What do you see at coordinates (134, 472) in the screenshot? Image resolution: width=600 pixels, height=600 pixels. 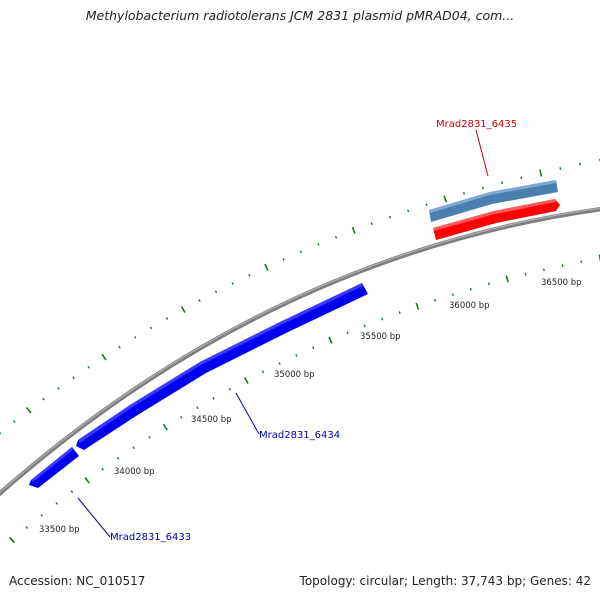 I see `position-label: 34000 bp` at bounding box center [134, 472].